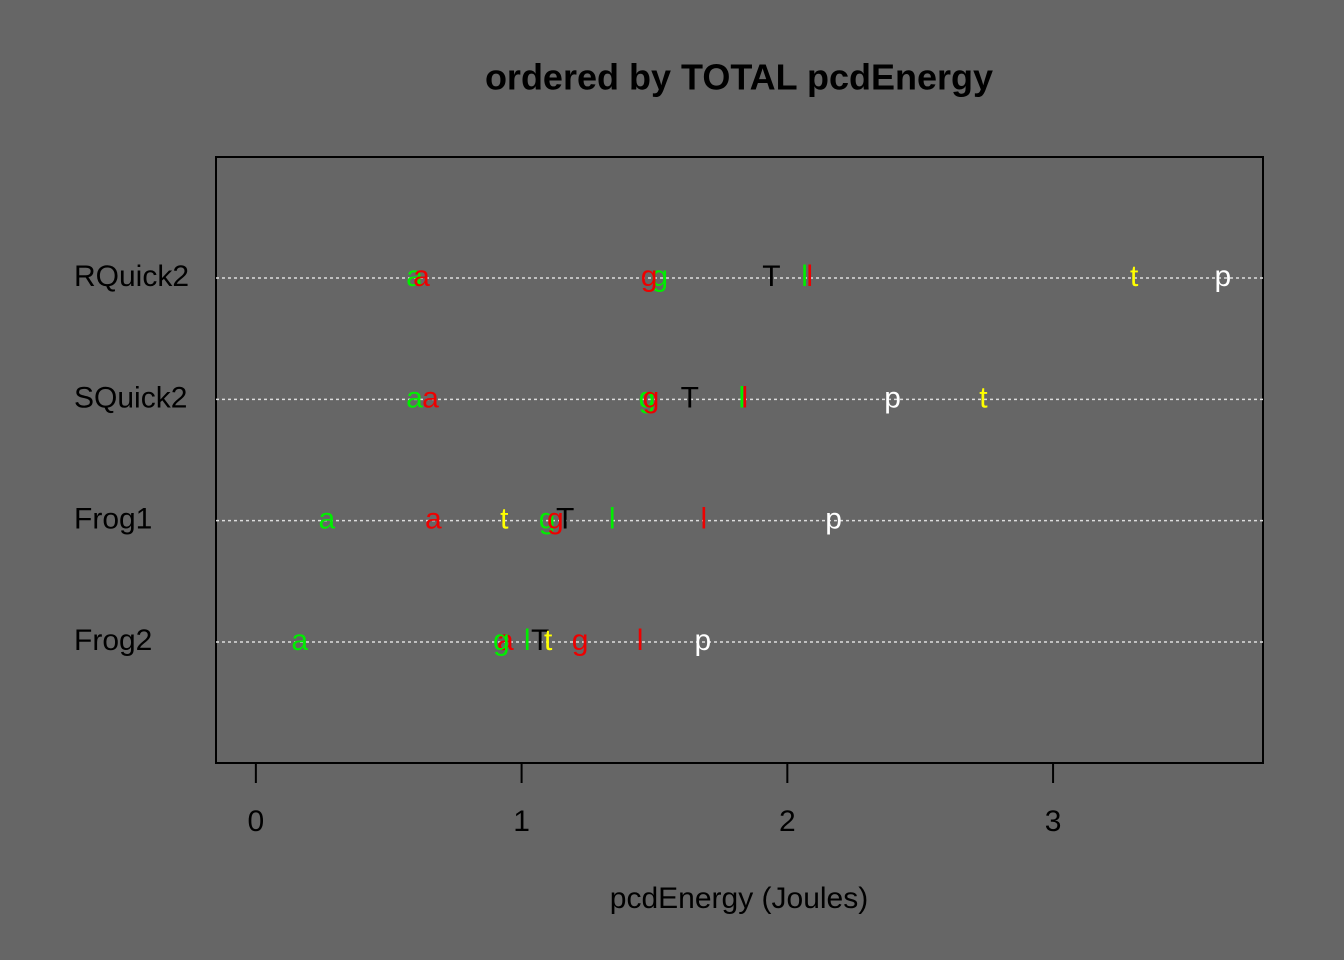  Describe the element at coordinates (131, 276) in the screenshot. I see `category-label: RQuick2` at that location.